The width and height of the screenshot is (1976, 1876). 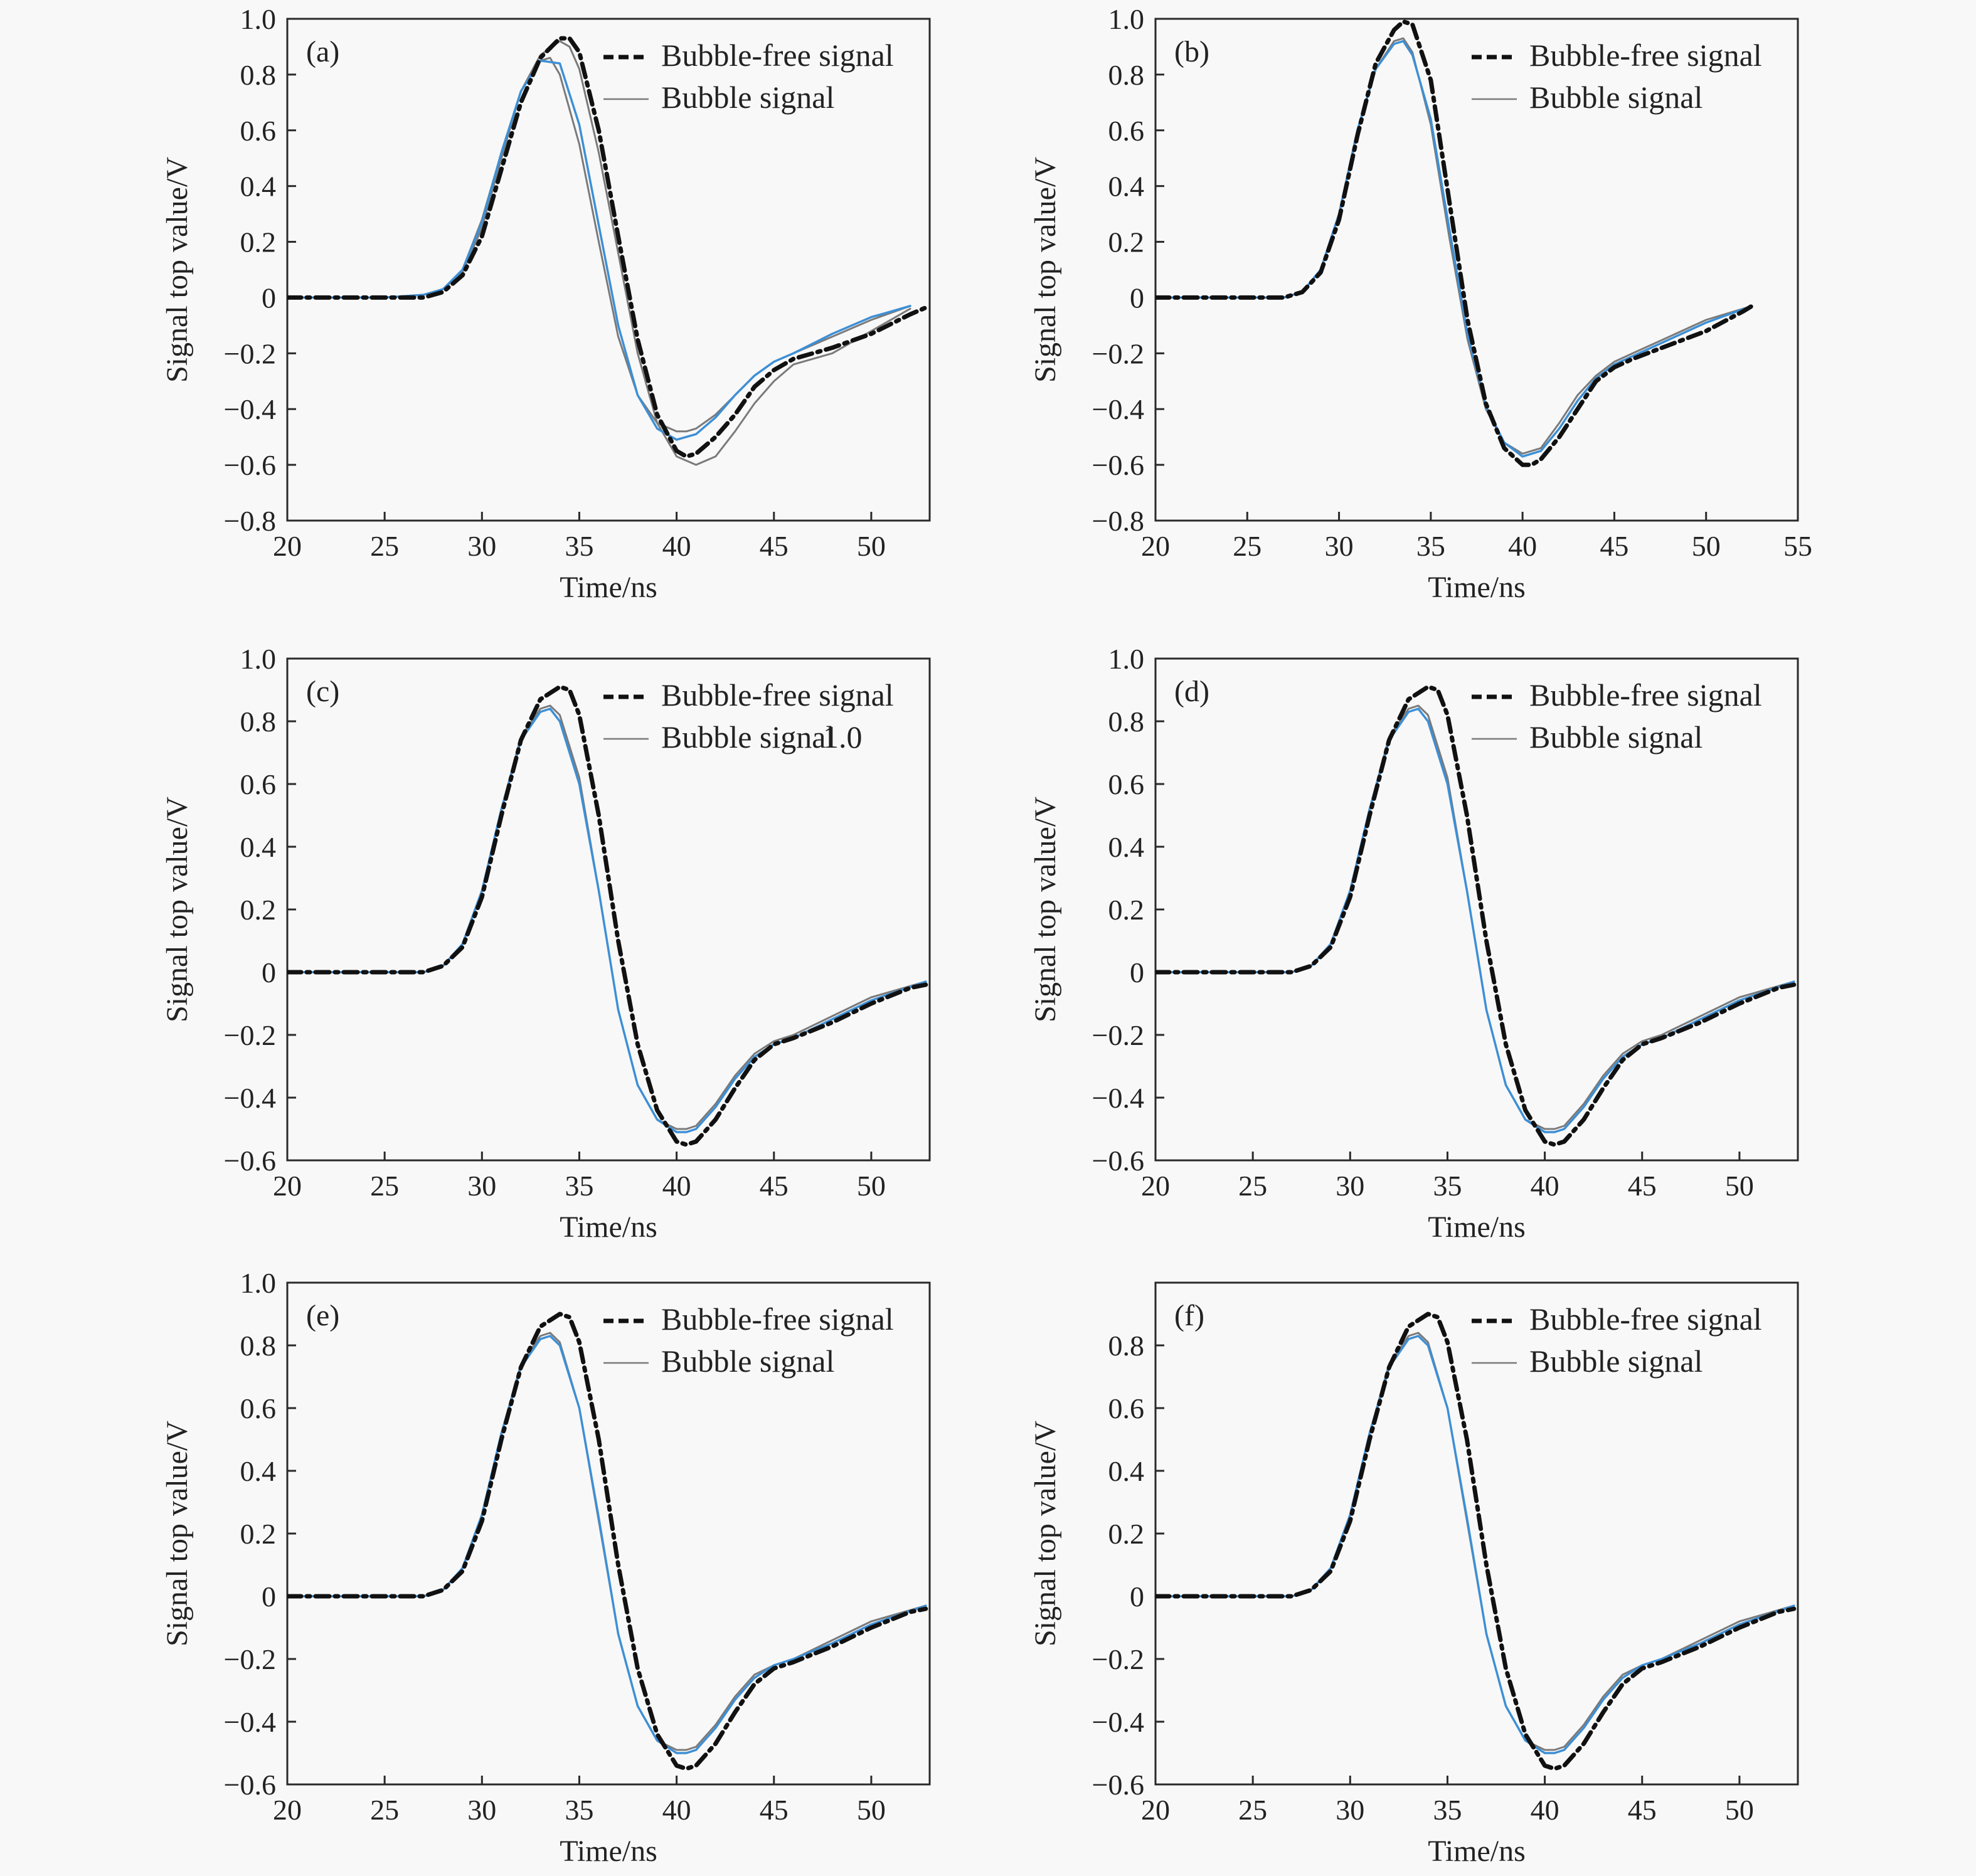 I want to click on x-tick-label: 55, so click(x=1797, y=546).